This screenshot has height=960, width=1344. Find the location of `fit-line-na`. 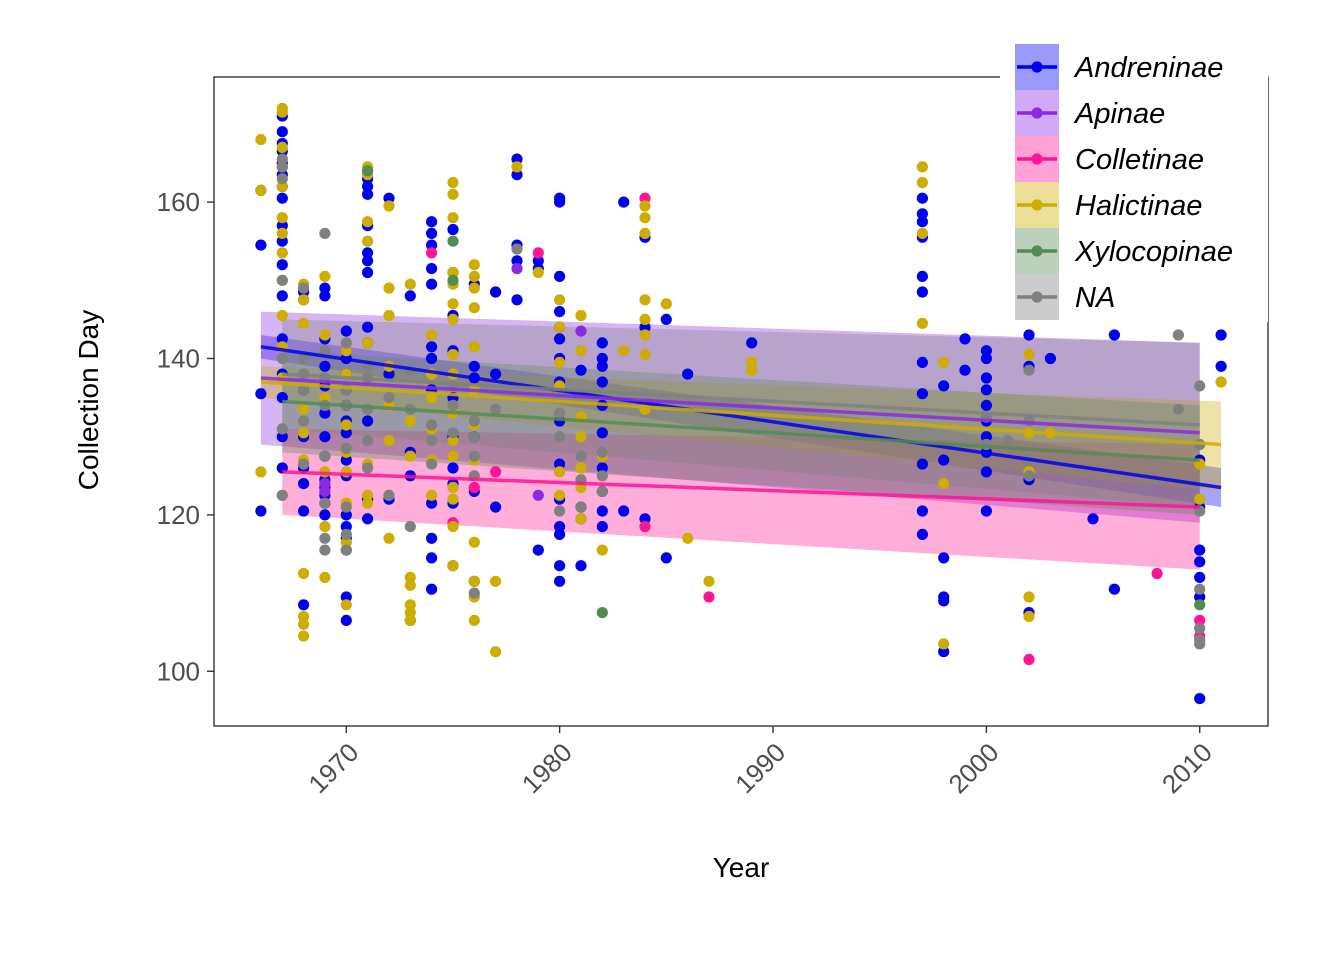

fit-line-na is located at coordinates (741, 399).